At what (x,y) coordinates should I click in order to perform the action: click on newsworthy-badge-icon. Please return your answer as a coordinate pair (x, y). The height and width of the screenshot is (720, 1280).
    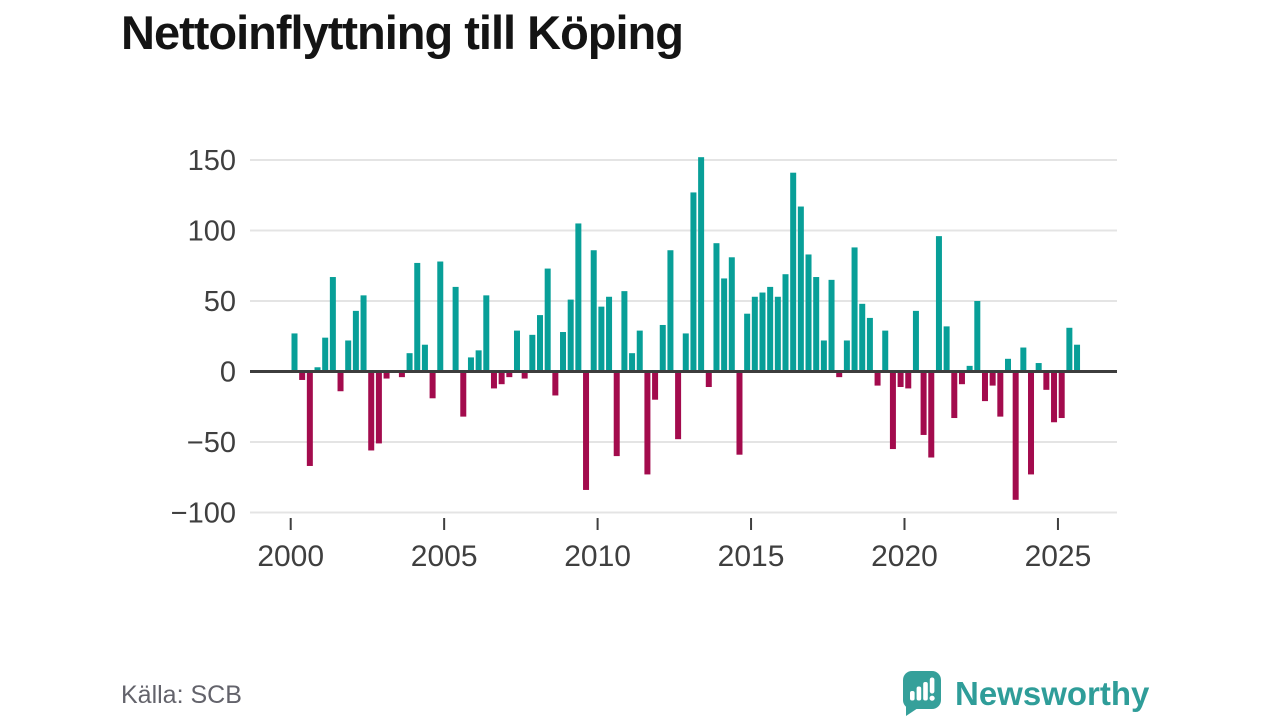
    Looking at the image, I should click on (922, 693).